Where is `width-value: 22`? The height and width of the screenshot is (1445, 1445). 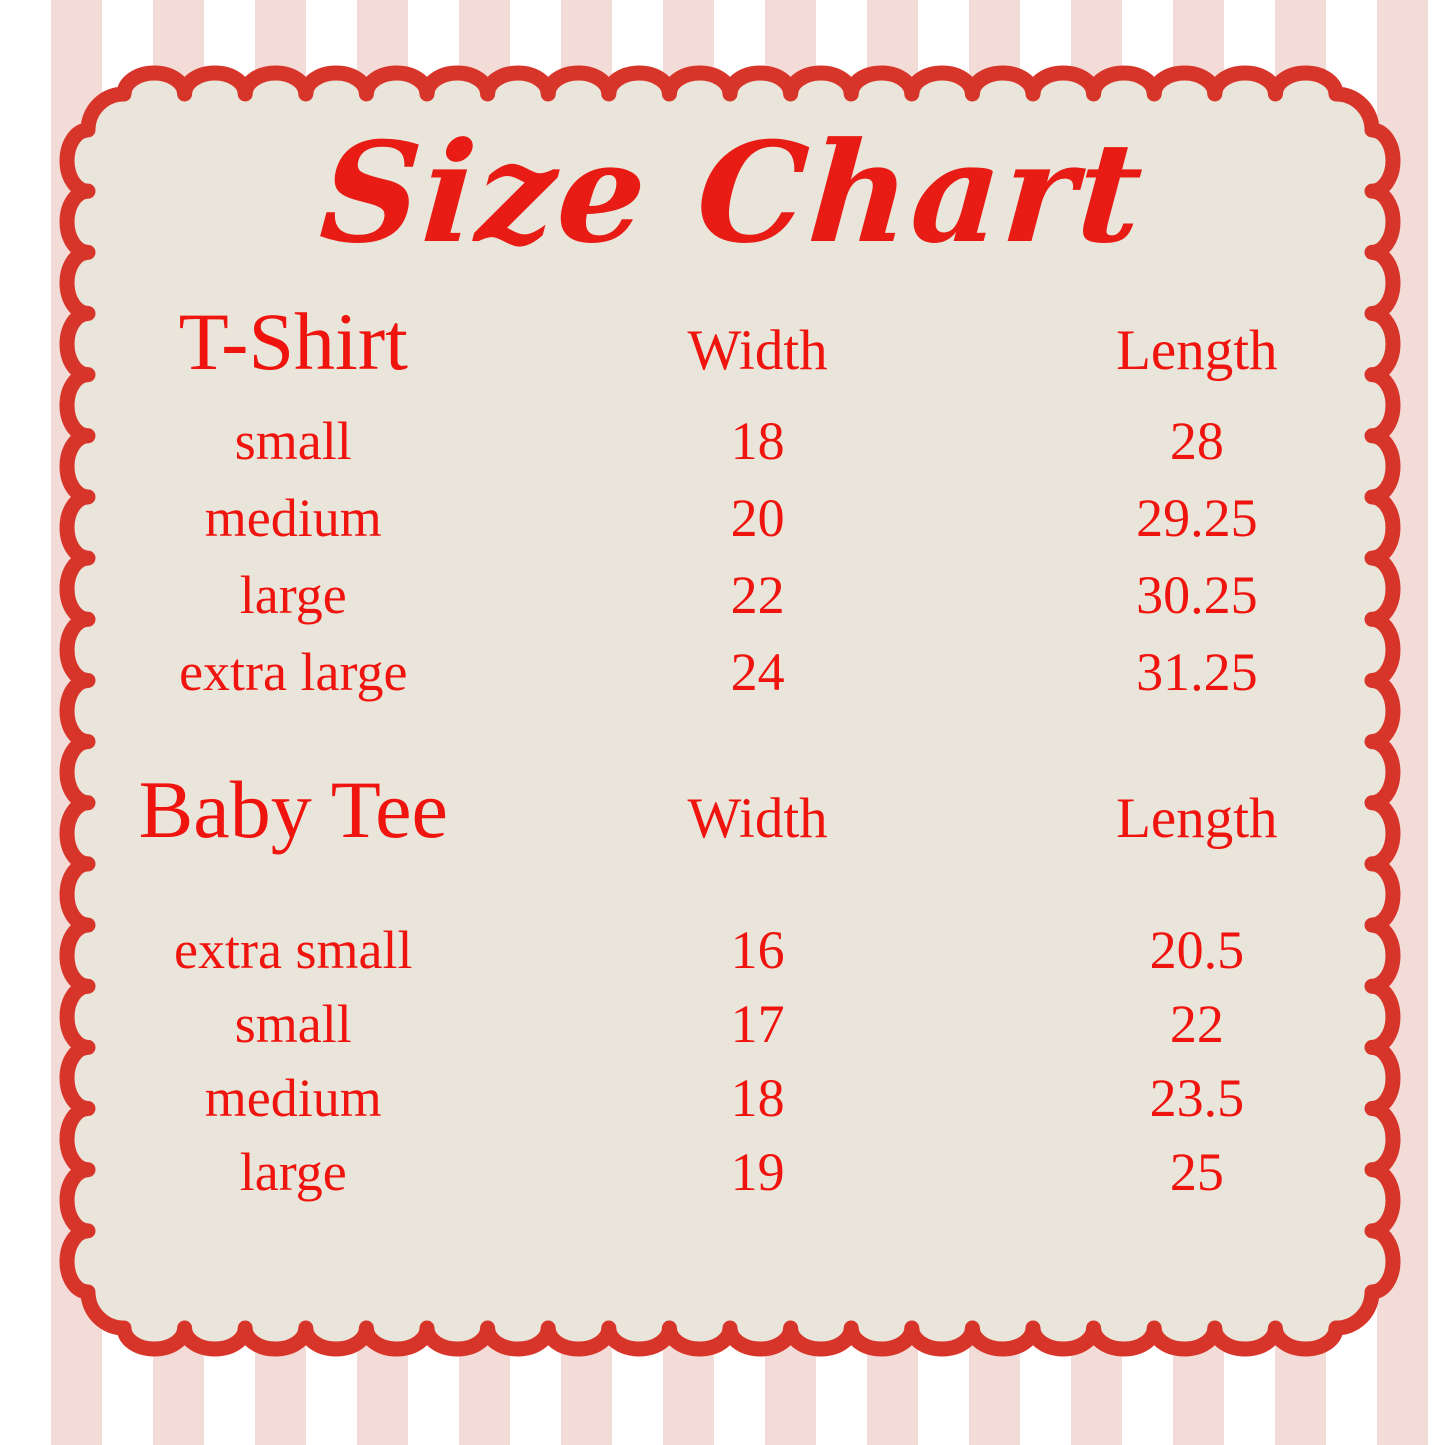
width-value: 22 is located at coordinates (757, 595).